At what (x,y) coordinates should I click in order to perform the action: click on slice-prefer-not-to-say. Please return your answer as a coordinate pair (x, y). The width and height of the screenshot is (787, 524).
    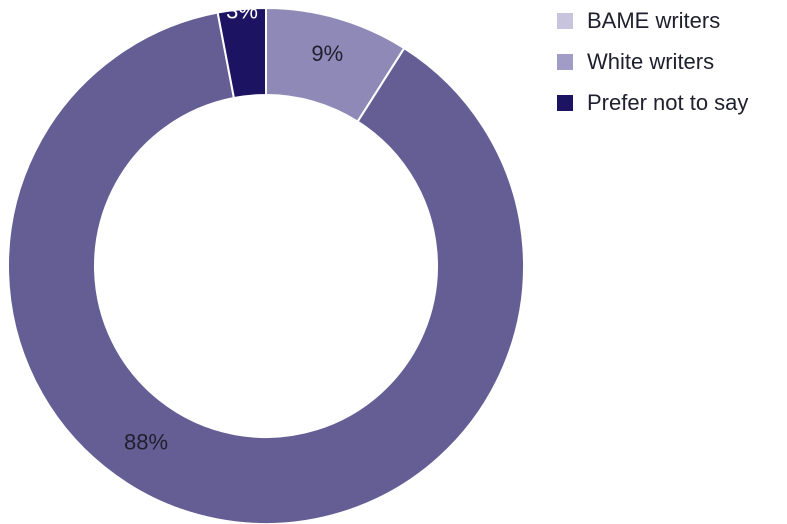
    Looking at the image, I should click on (241, 53).